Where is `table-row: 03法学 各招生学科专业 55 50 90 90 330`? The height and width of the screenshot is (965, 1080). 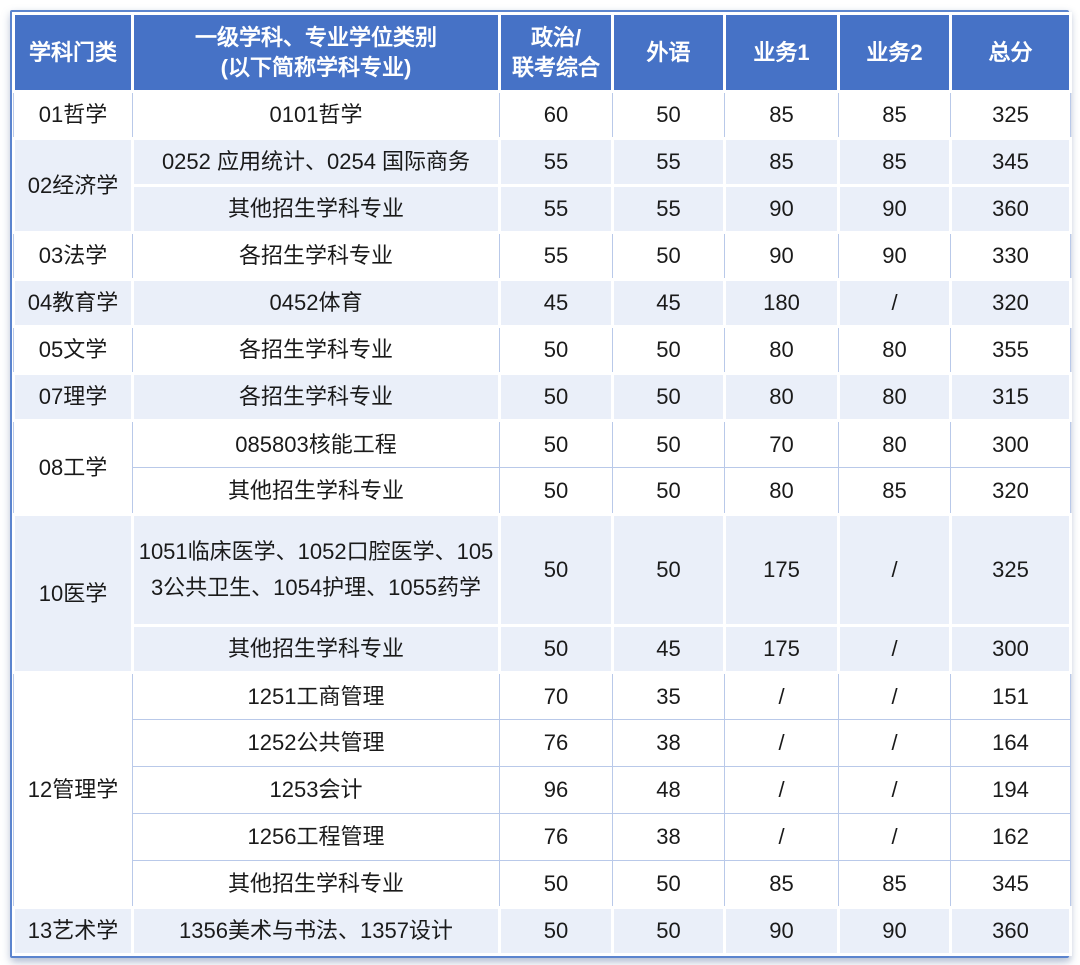 table-row: 03法学 各招生学科专业 55 50 90 90 330 is located at coordinates (542, 256).